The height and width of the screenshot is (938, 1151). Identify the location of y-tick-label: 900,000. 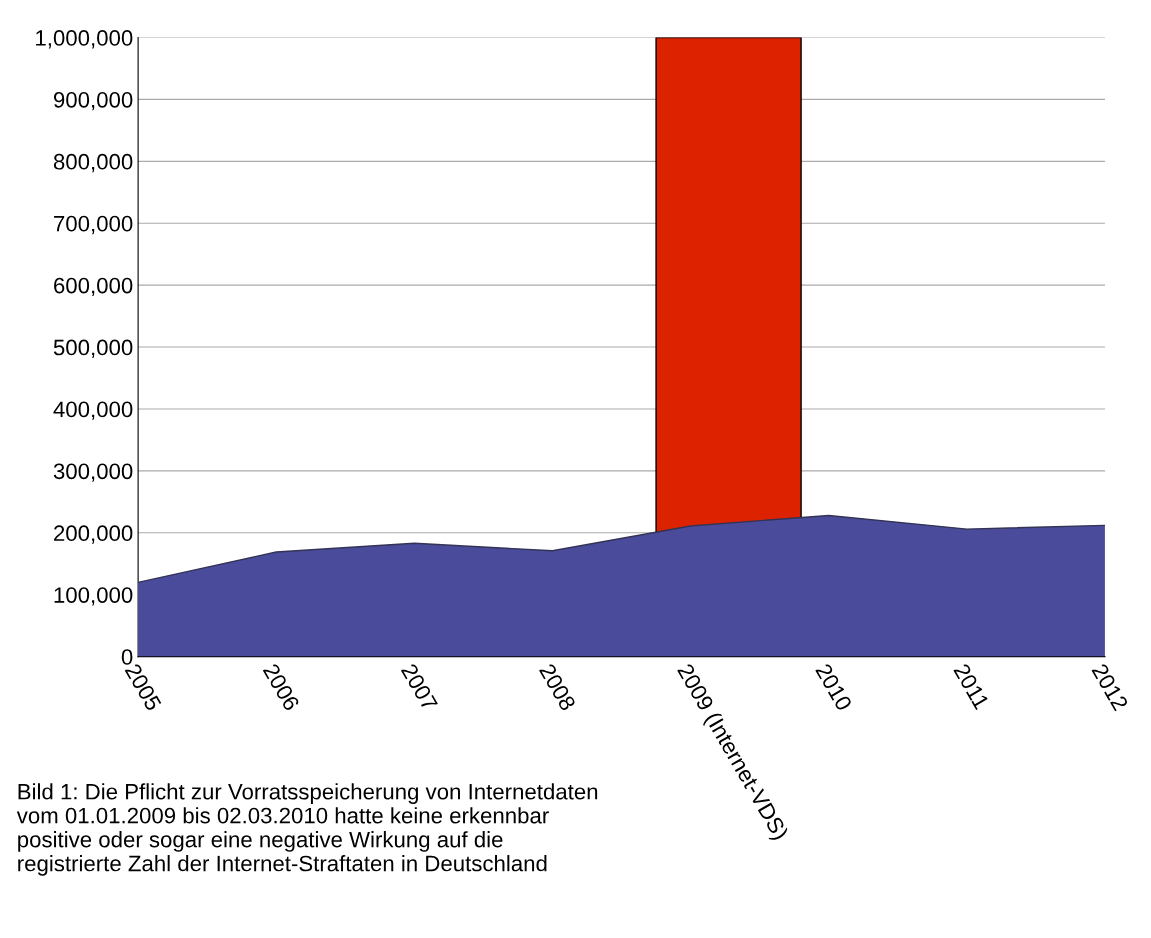
(93, 101).